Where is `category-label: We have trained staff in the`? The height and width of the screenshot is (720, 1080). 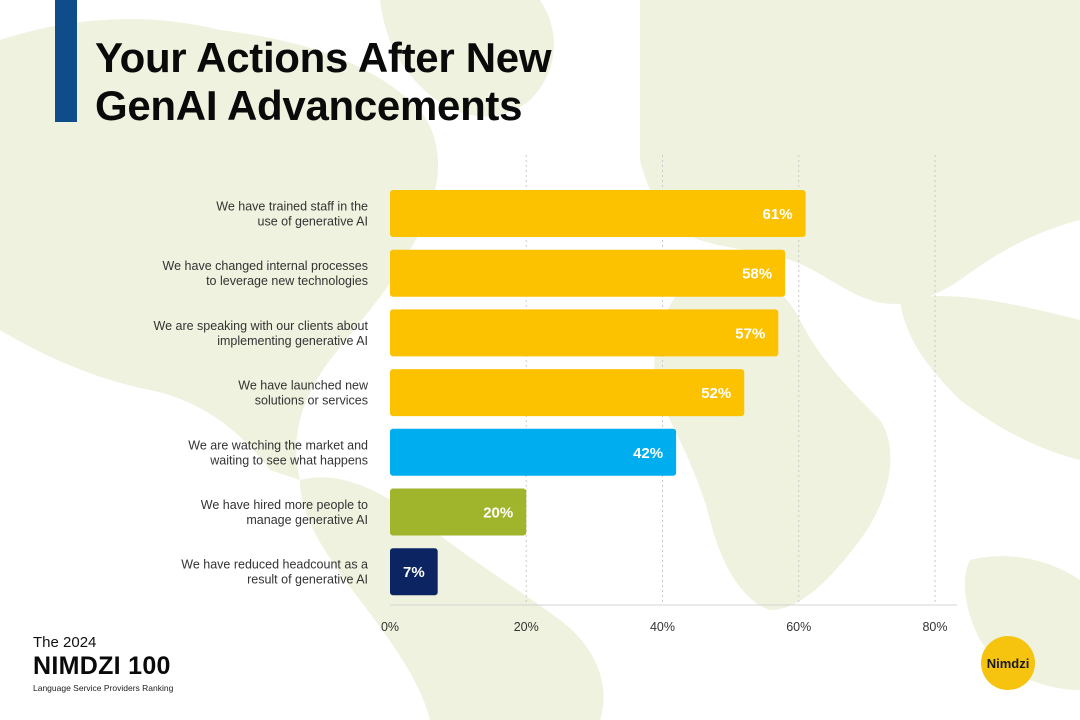 category-label: We have trained staff in the is located at coordinates (292, 207).